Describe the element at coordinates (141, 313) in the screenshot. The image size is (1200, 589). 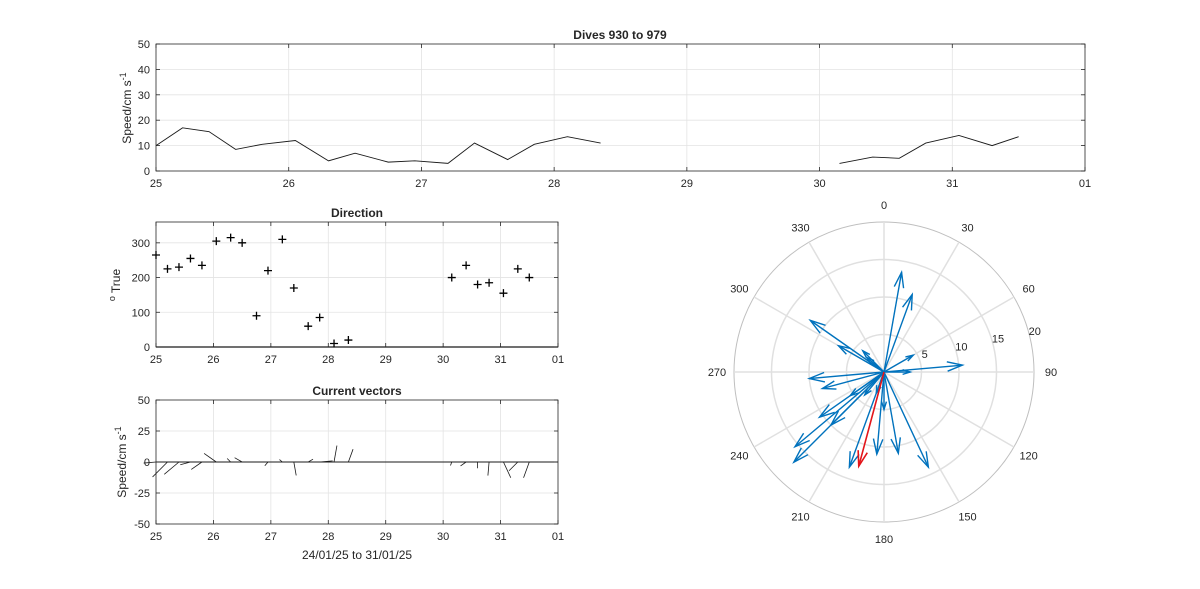
I see `direction-ytick-label: 100` at that location.